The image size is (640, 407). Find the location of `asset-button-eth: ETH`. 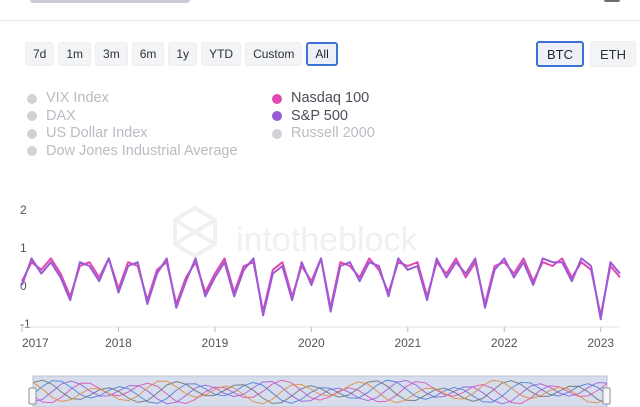

asset-button-eth: ETH is located at coordinates (613, 54).